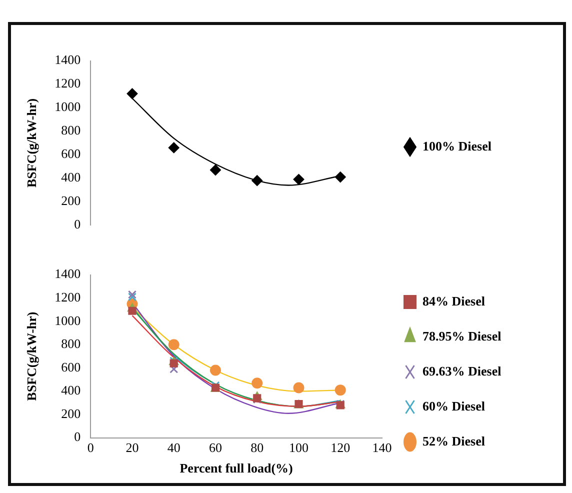 The width and height of the screenshot is (572, 493). Describe the element at coordinates (454, 300) in the screenshot. I see `legend-label: 84% Diesel` at that location.